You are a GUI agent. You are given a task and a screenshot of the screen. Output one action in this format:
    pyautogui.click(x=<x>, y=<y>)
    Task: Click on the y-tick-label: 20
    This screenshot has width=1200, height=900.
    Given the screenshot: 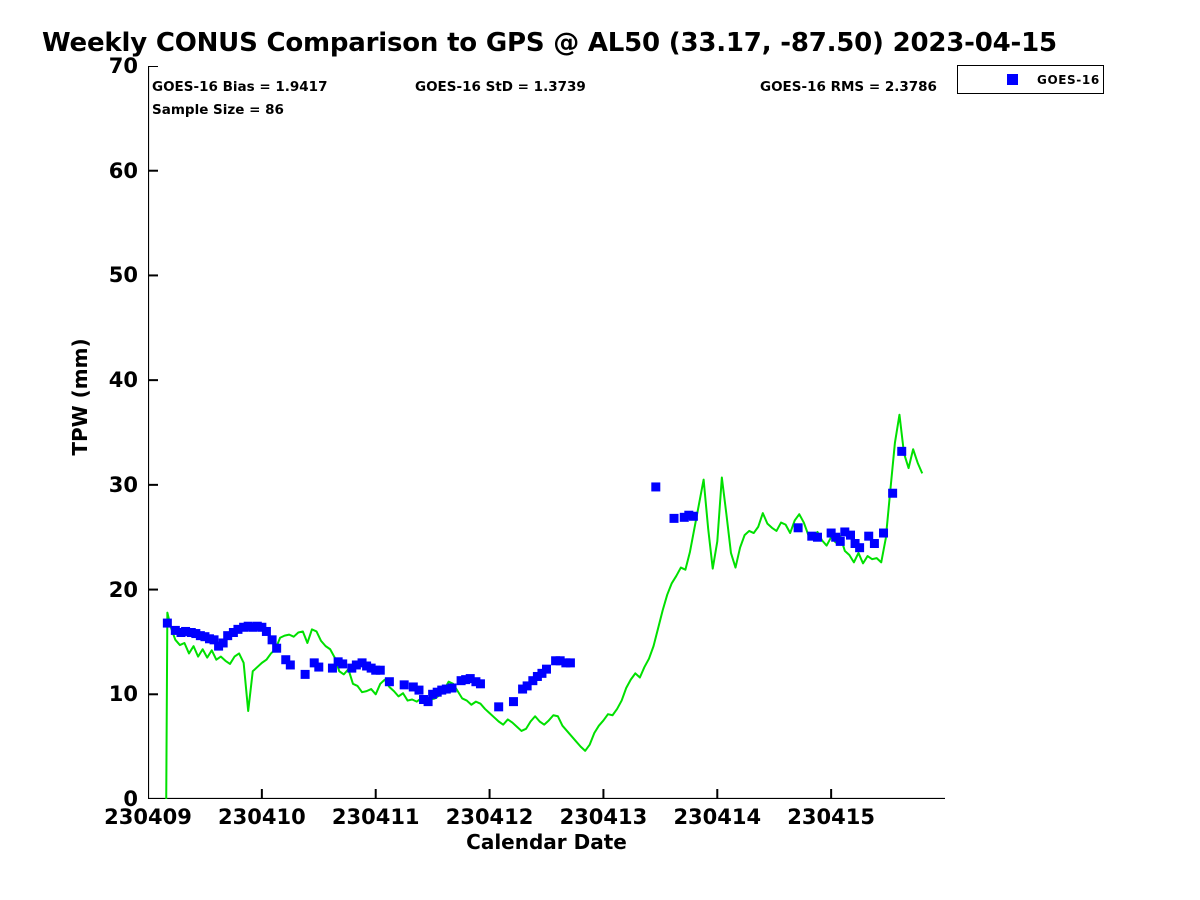 What is the action you would take?
    pyautogui.click(x=123, y=589)
    